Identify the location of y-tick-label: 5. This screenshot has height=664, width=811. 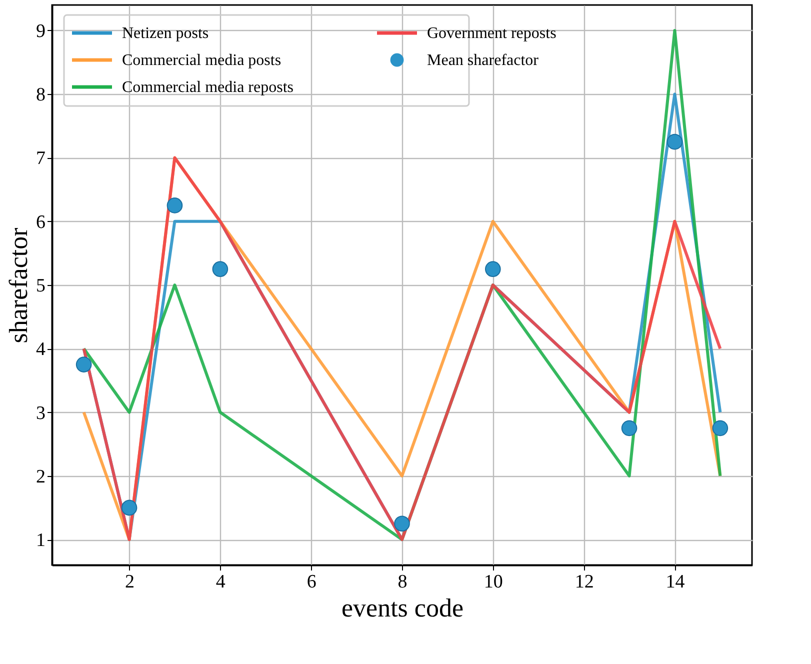
(41, 286).